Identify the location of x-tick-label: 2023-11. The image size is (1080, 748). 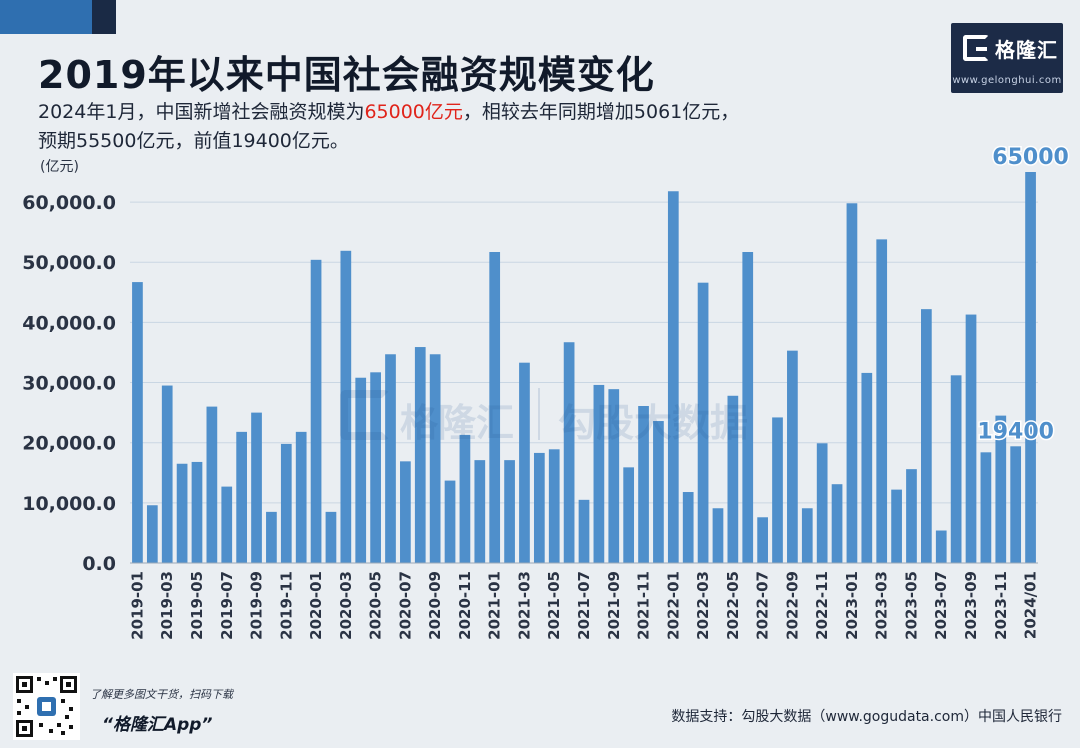
(1001, 605).